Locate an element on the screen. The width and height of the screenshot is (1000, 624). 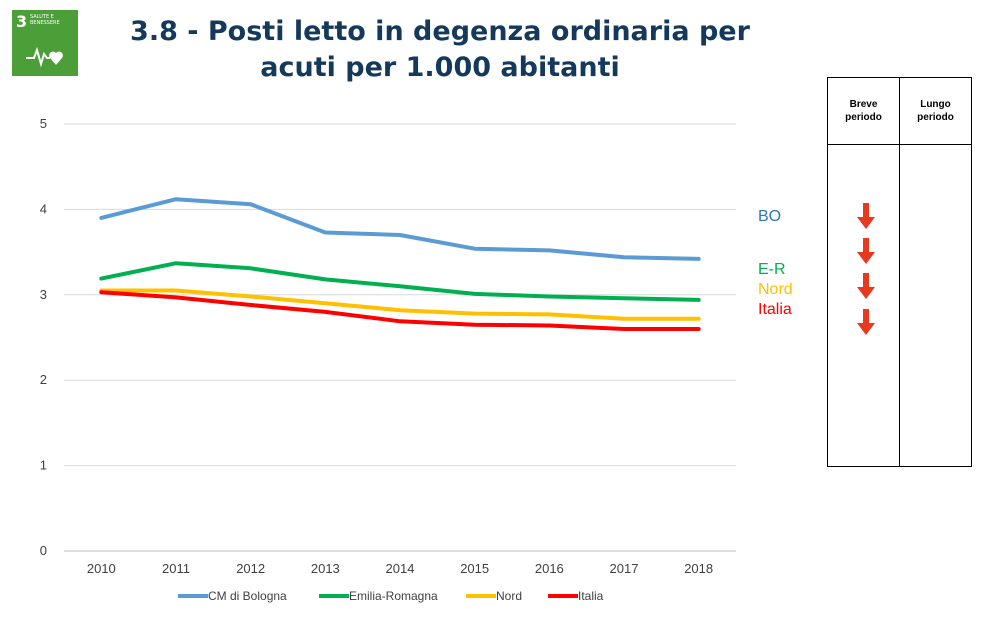
legend-item: Italia is located at coordinates (576, 596).